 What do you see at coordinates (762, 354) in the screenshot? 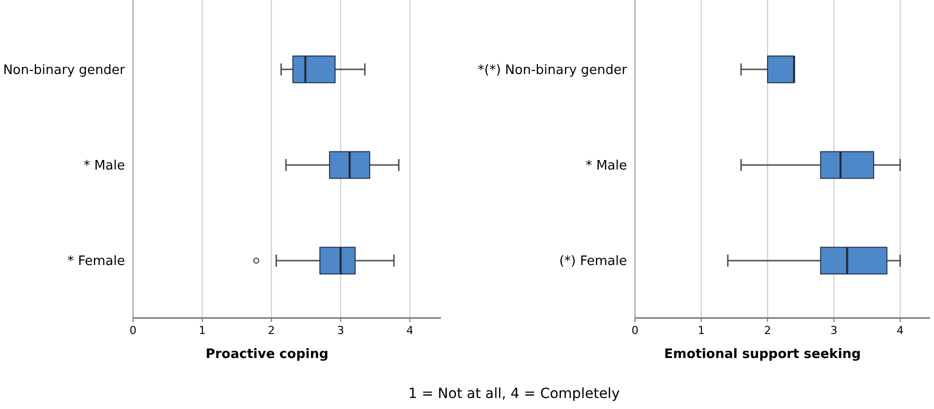
I see `x-axis-title: Emotional support seeking` at bounding box center [762, 354].